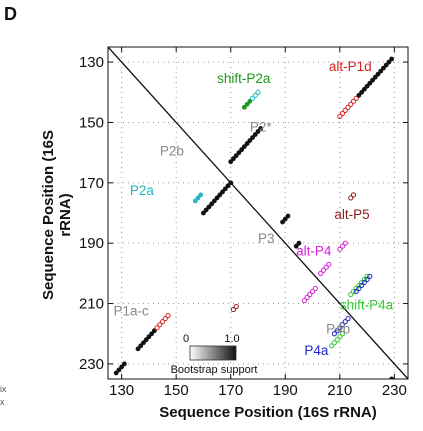 Image resolution: width=423 pixels, height=431 pixels. What do you see at coordinates (91, 304) in the screenshot?
I see `y-tick-label: 210` at bounding box center [91, 304].